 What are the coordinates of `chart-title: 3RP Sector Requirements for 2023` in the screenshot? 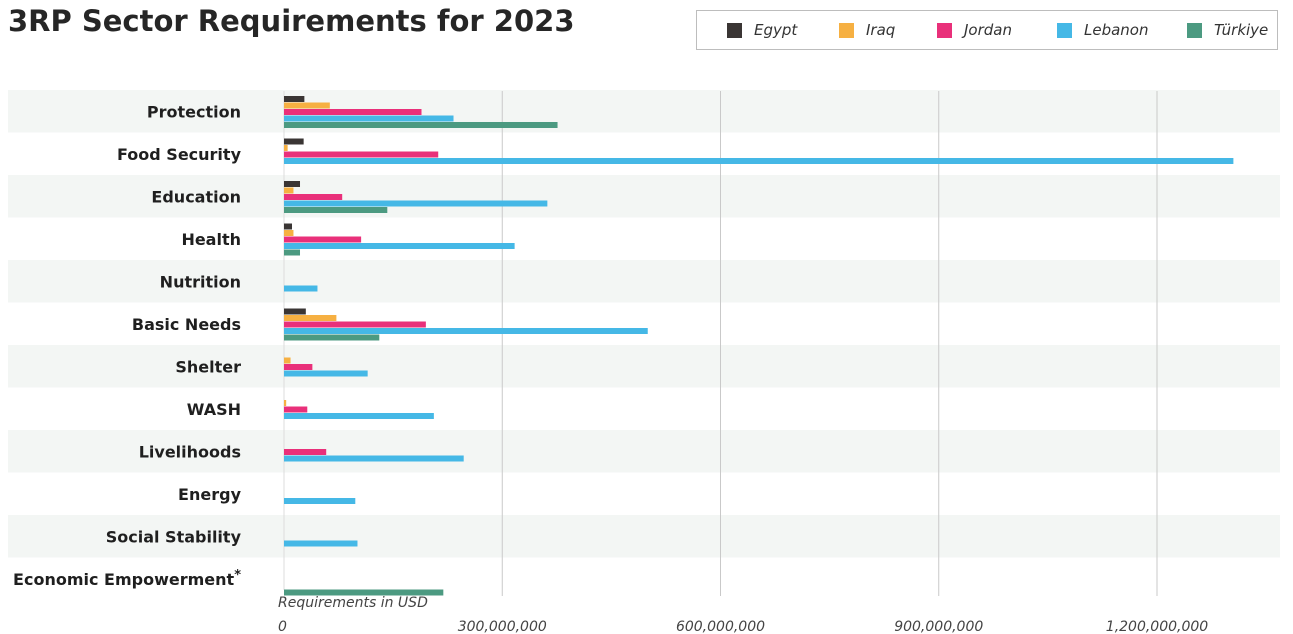 It's located at (291, 21).